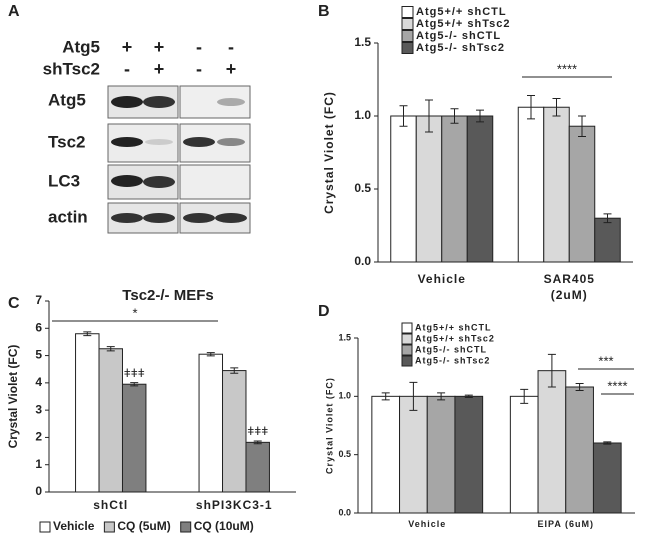 This screenshot has width=659, height=540. I want to click on x-tick-label-box: Vehicle, so click(427, 524).